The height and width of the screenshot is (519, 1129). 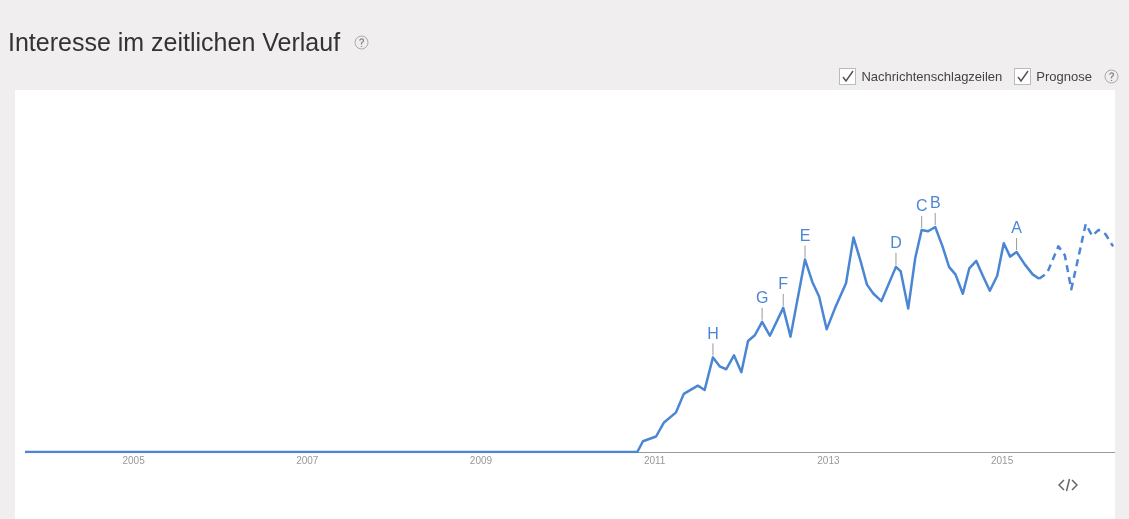 What do you see at coordinates (1017, 228) in the screenshot?
I see `annotation: A` at bounding box center [1017, 228].